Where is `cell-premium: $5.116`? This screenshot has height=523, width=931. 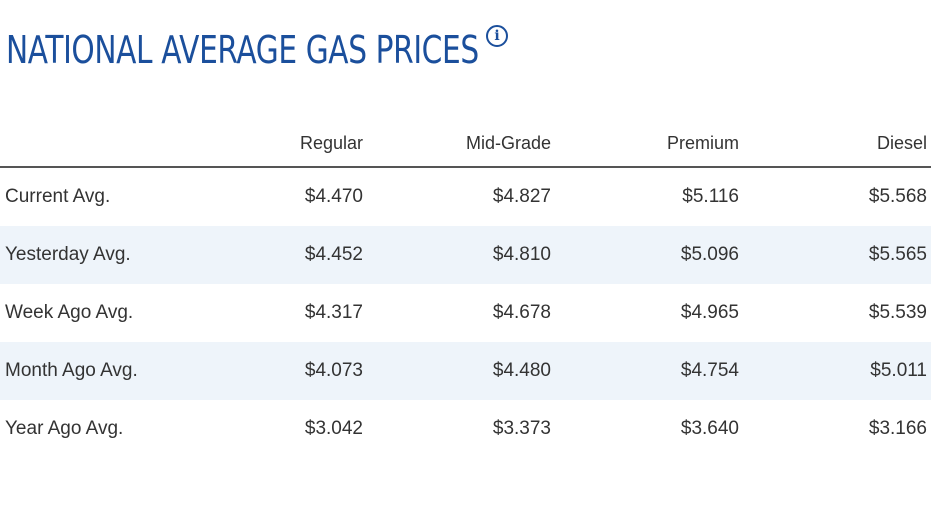 cell-premium: $5.116 is located at coordinates (710, 196).